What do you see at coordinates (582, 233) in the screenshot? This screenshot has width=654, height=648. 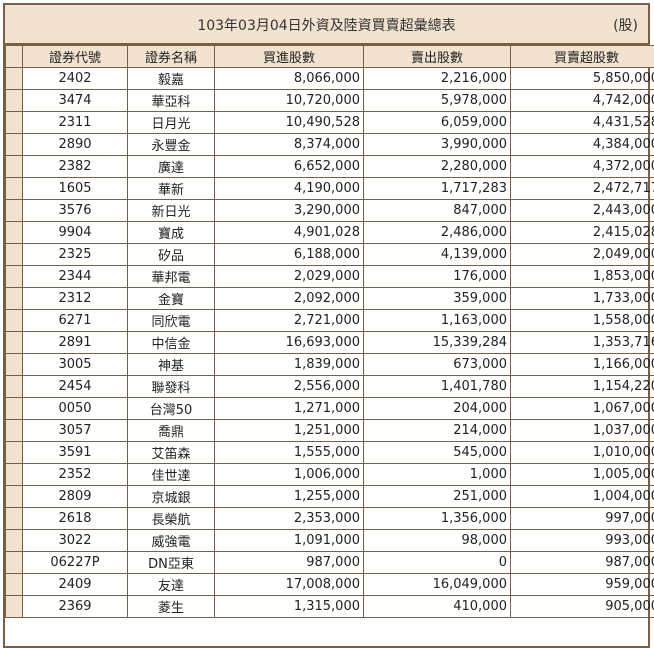 I see `cell-net: 2,415,028` at bounding box center [582, 233].